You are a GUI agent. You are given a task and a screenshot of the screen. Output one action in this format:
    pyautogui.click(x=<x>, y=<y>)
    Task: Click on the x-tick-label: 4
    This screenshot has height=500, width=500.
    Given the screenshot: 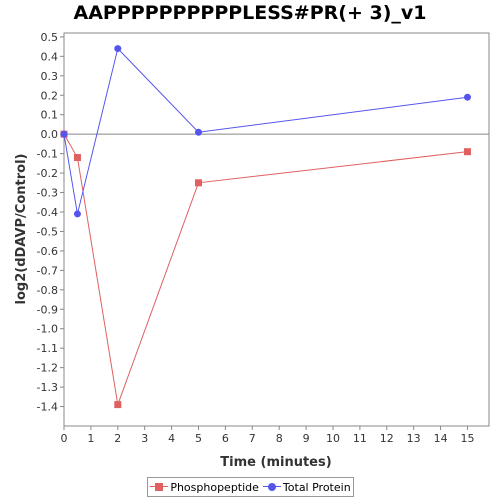 What is the action you would take?
    pyautogui.click(x=171, y=438)
    